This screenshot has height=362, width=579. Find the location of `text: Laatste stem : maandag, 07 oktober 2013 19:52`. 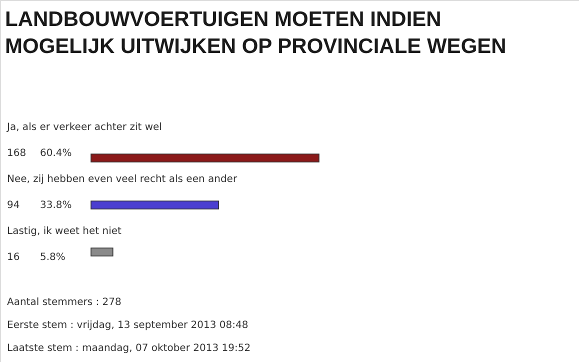

text: Laatste stem : maandag, 07 oktober 2013 19:52 is located at coordinates (129, 348).